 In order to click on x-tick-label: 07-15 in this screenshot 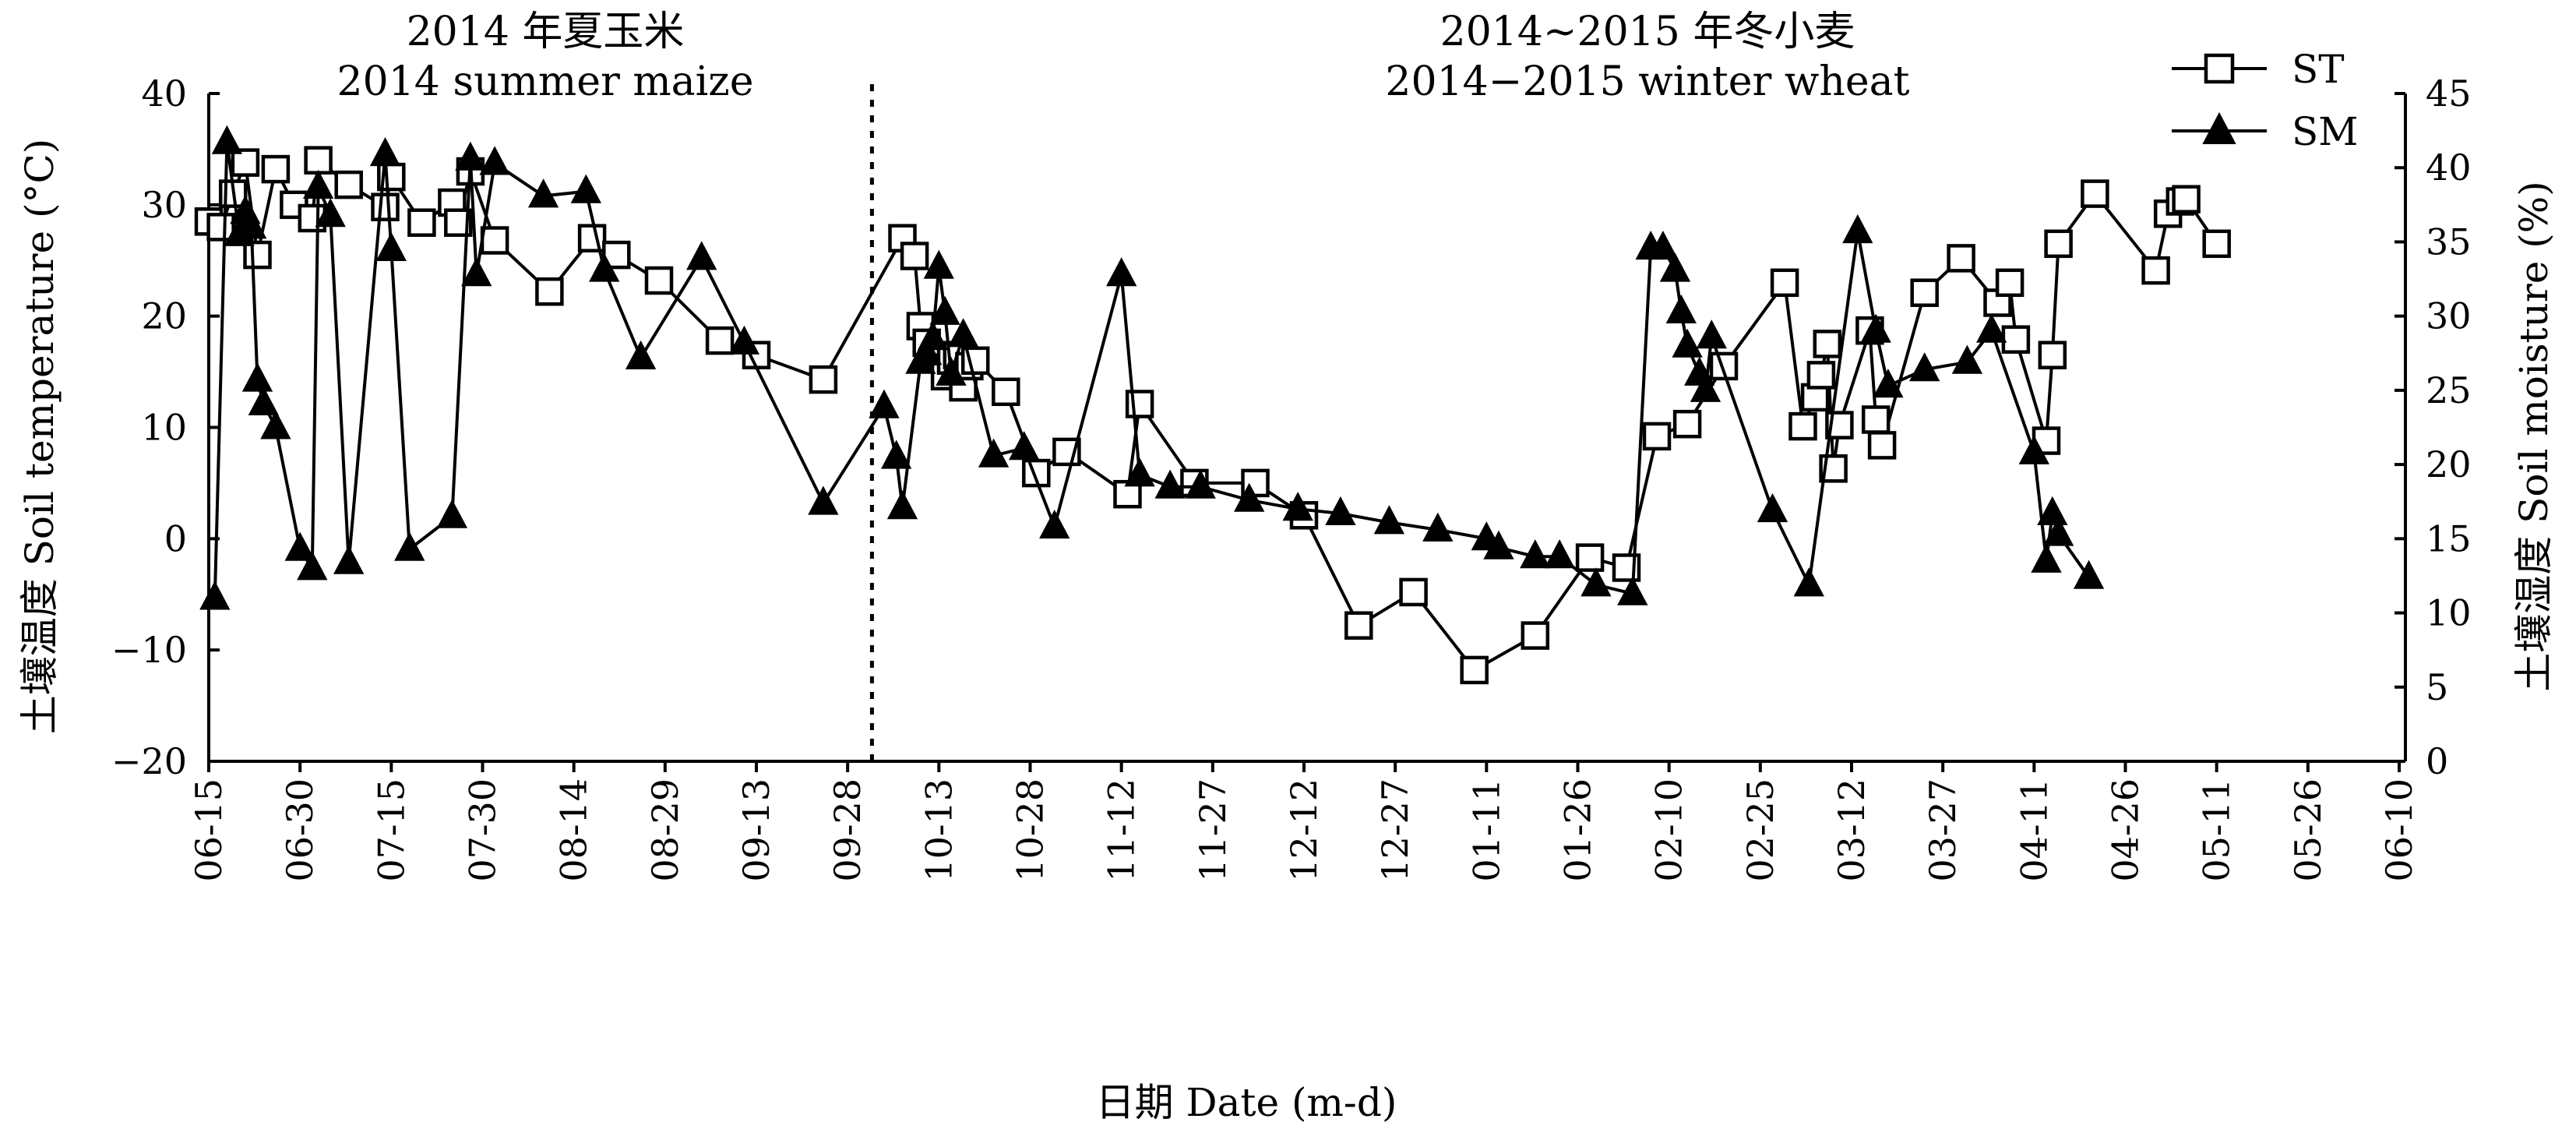, I will do `click(391, 830)`.